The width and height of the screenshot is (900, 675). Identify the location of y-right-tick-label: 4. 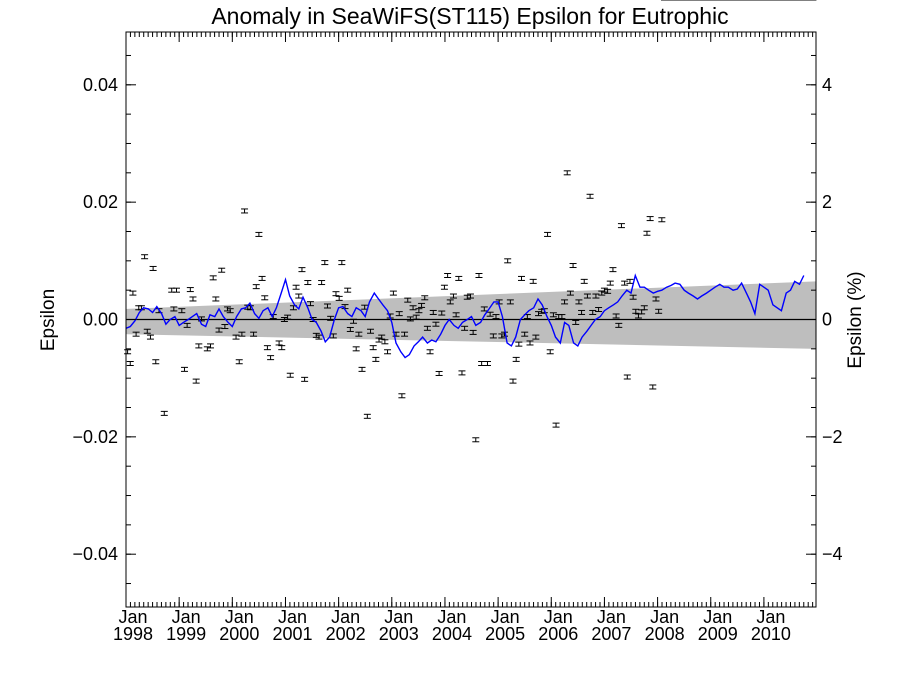
(827, 85).